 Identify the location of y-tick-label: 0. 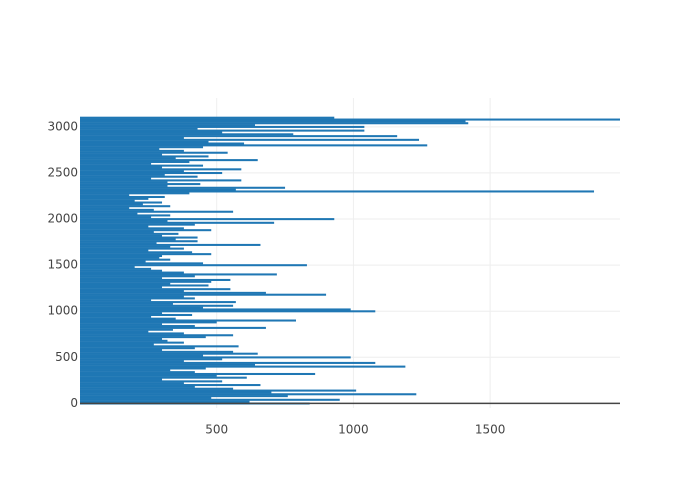
(74, 403).